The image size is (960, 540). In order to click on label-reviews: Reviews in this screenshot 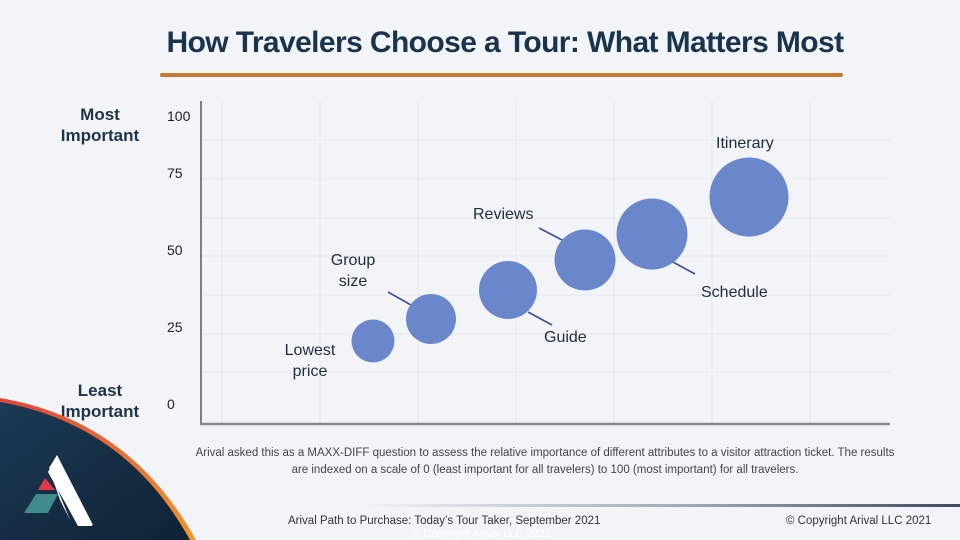, I will do `click(503, 214)`.